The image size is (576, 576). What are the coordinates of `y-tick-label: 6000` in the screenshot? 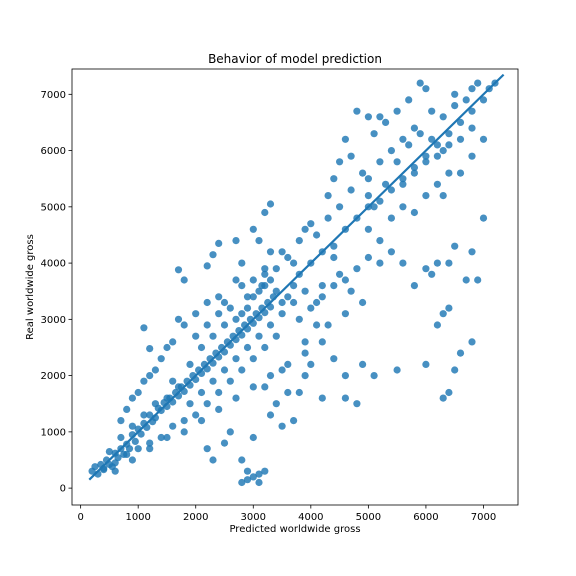 It's located at (53, 151).